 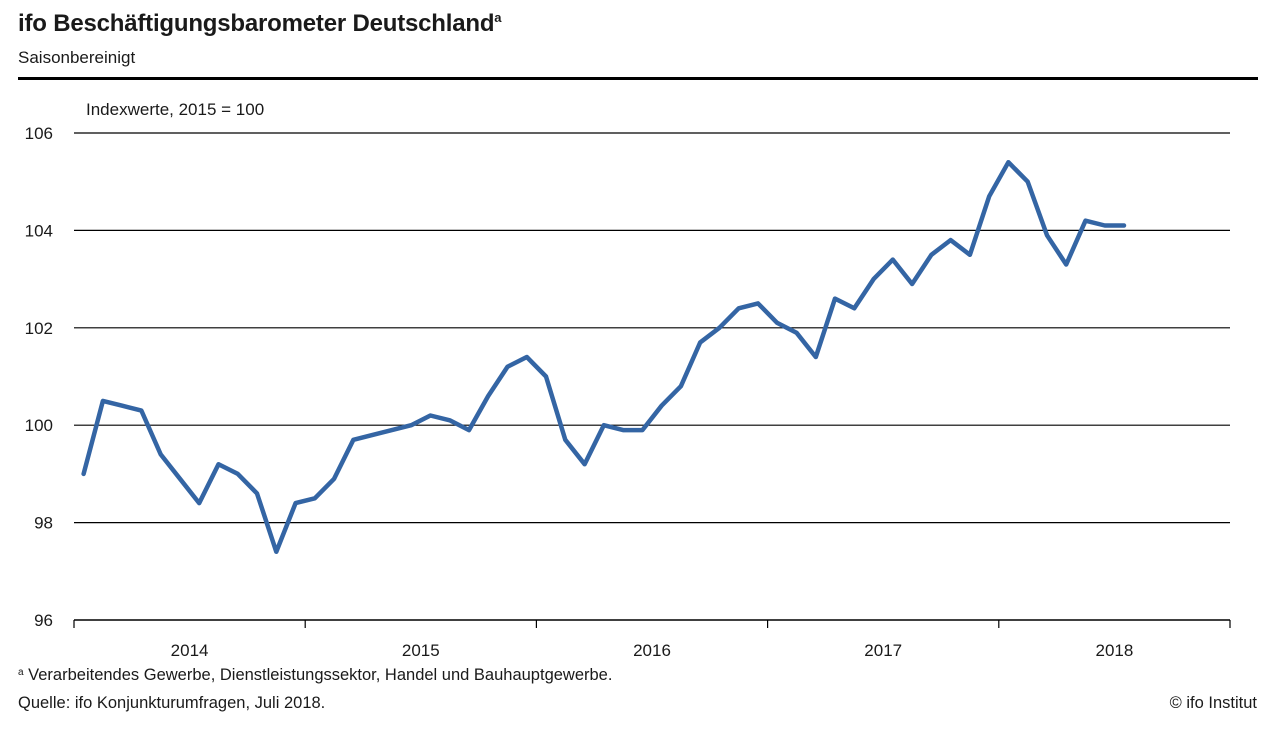 I want to click on y-axis-ticks: 96 98 100 102 104 106, so click(x=39, y=377).